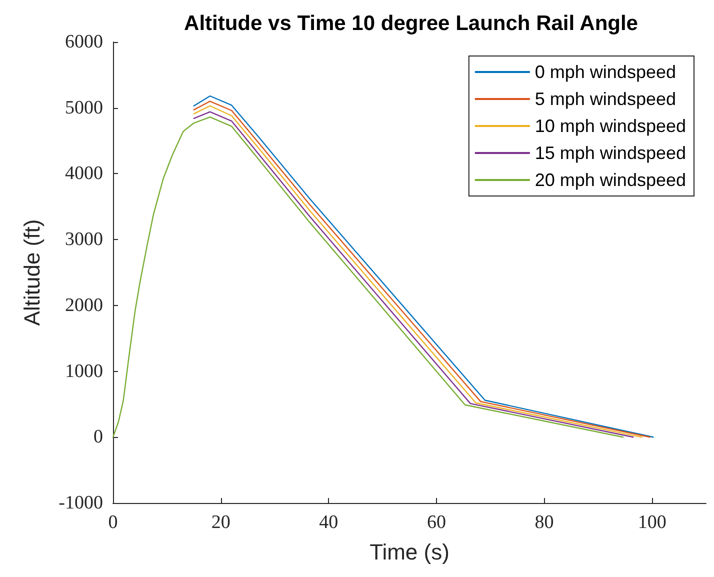 The width and height of the screenshot is (714, 577). Describe the element at coordinates (84, 371) in the screenshot. I see `y-tick-label: 1000` at that location.